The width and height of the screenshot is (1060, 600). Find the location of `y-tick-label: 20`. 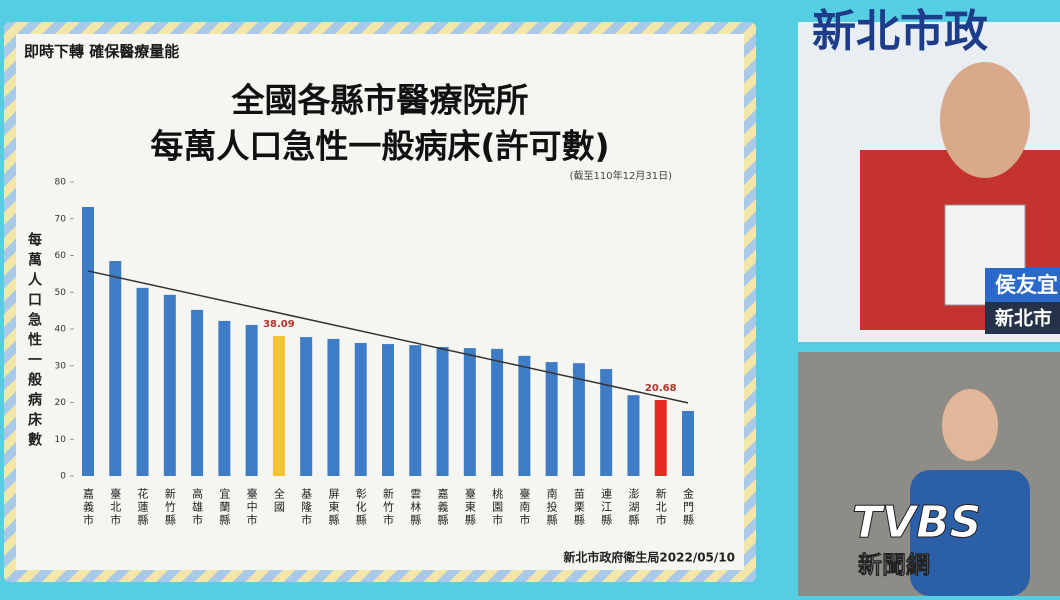

y-tick-label: 20 is located at coordinates (61, 403).